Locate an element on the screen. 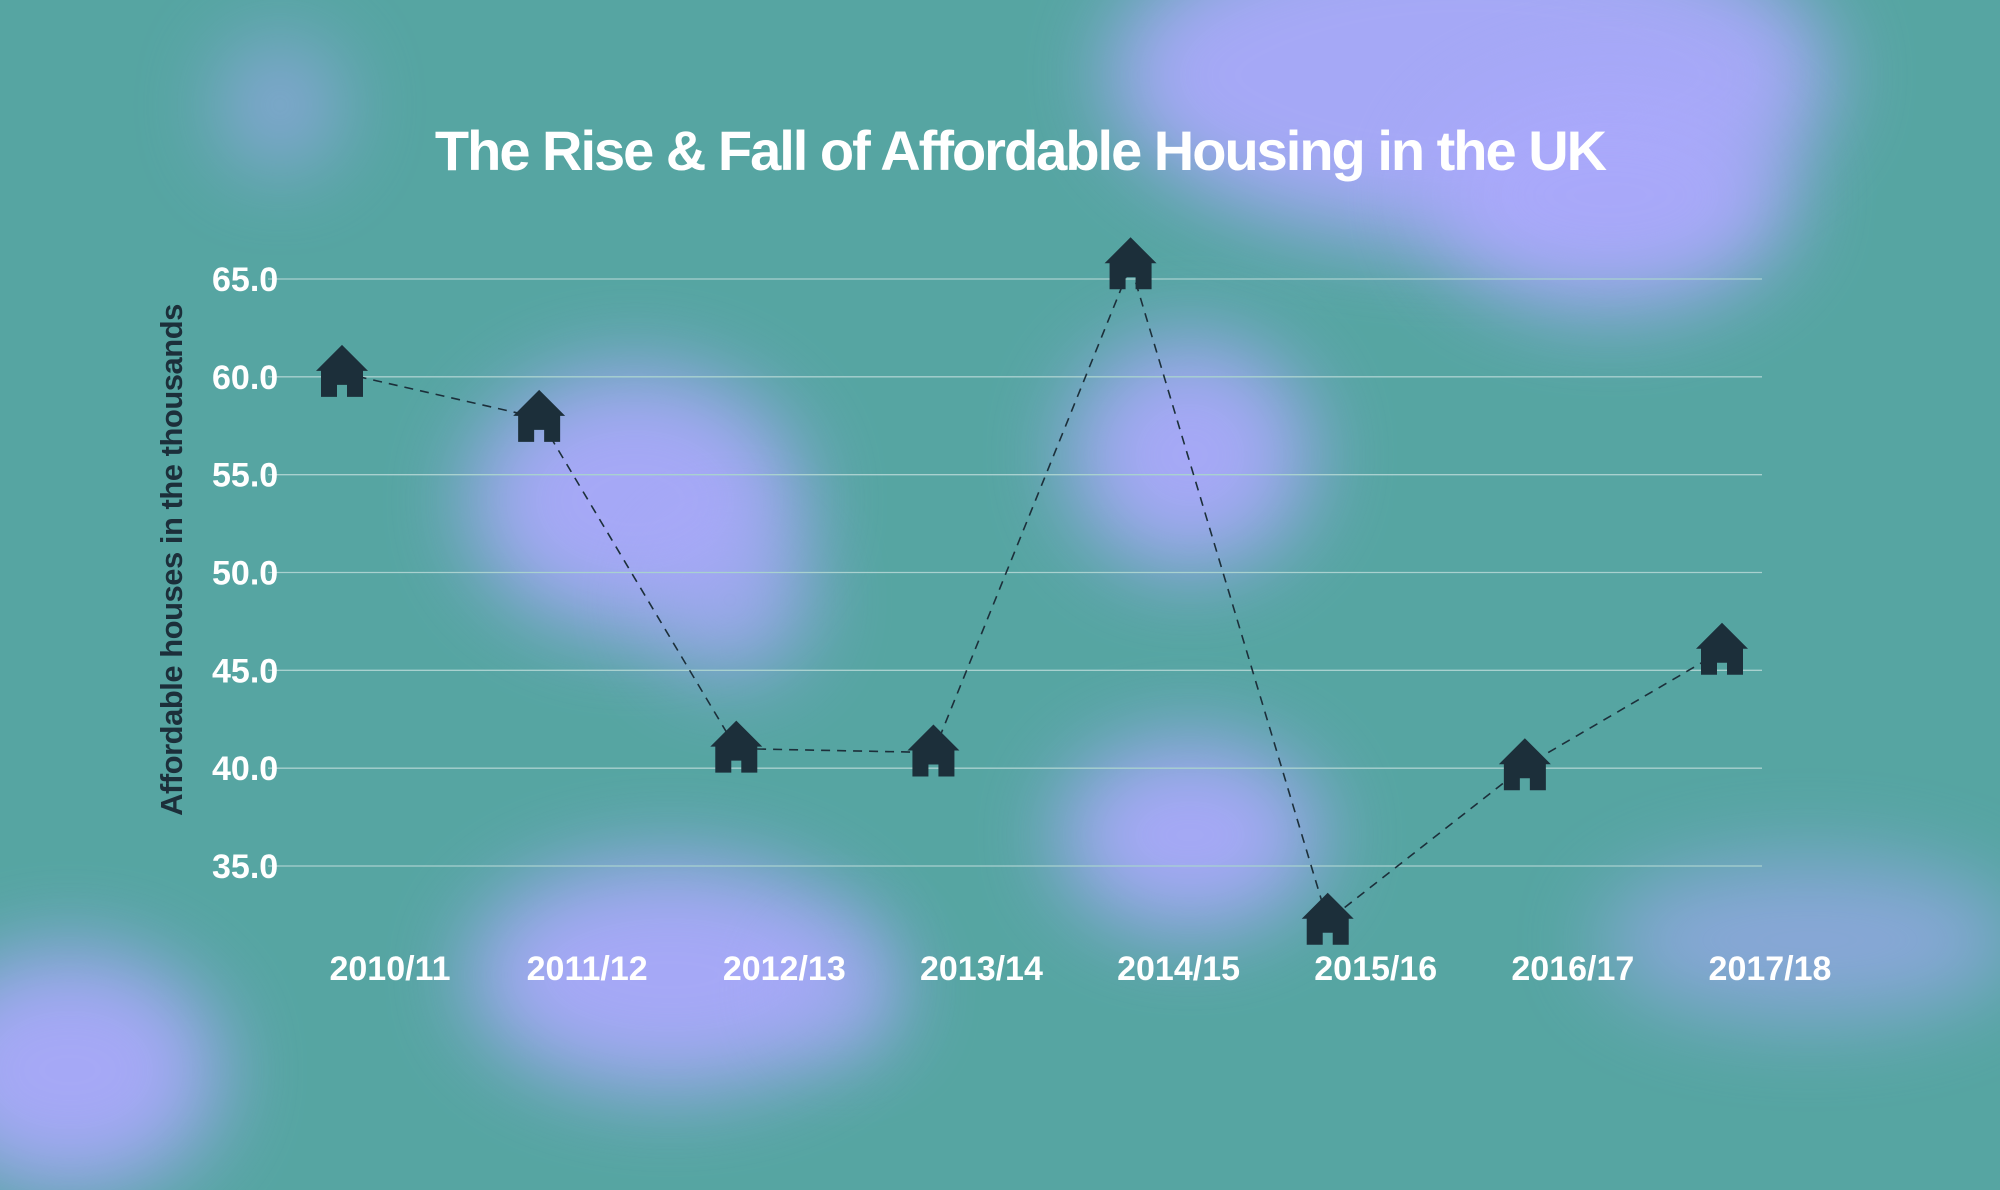  y-tick-label: 45.0 is located at coordinates (245, 671).